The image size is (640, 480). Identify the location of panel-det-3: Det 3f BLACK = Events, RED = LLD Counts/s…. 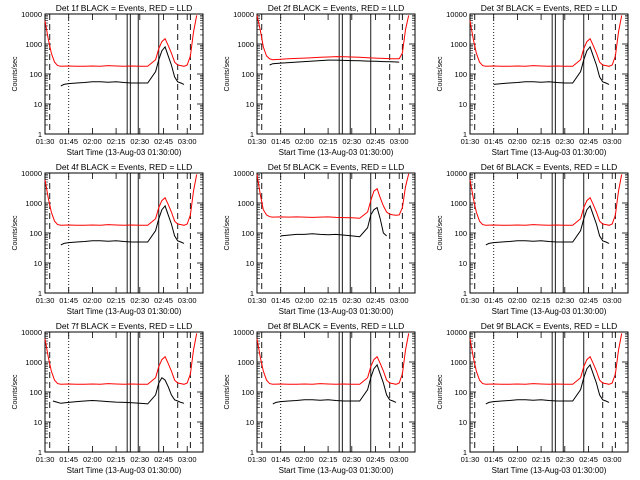
(533, 80).